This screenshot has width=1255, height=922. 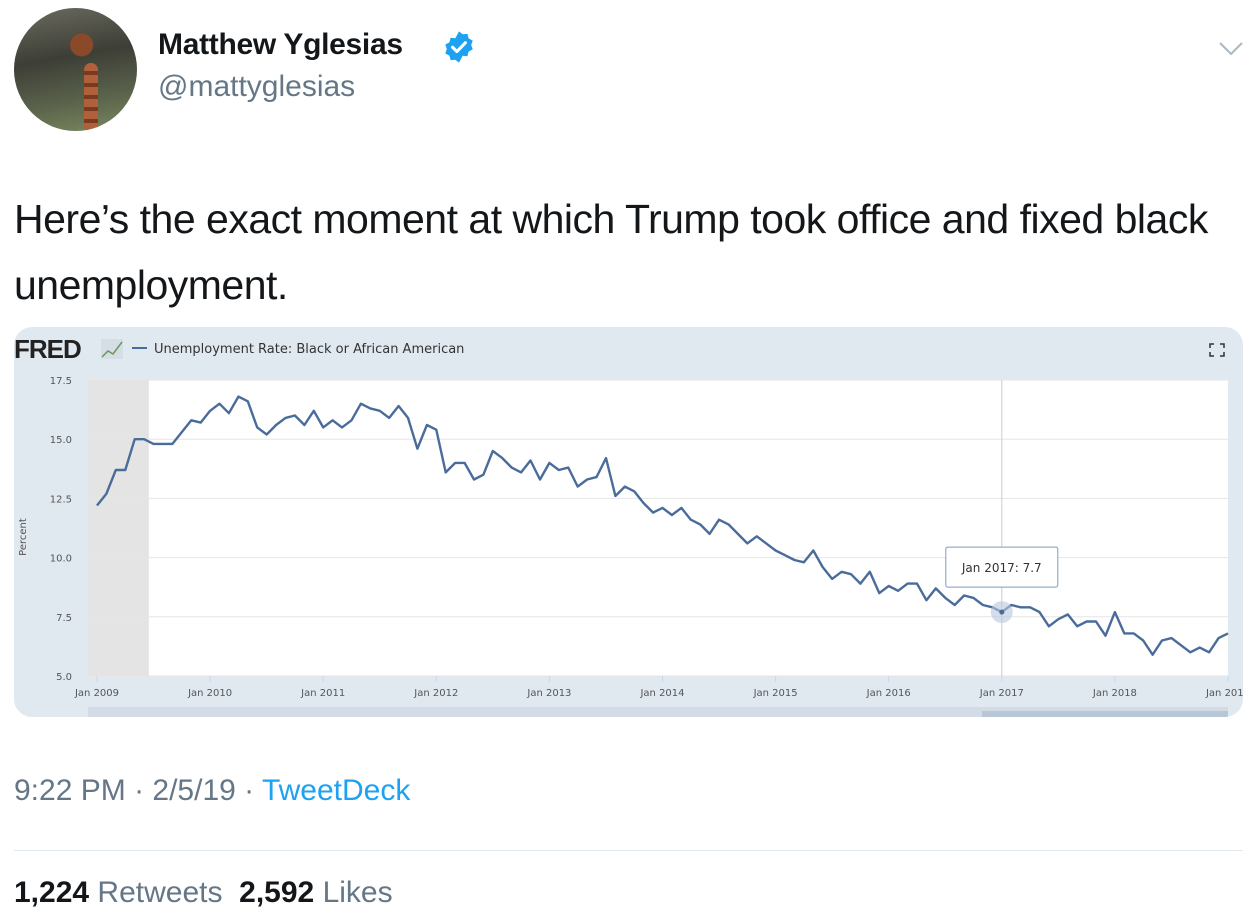 What do you see at coordinates (315, 892) in the screenshot?
I see `likes-stat: 2,592 Likes` at bounding box center [315, 892].